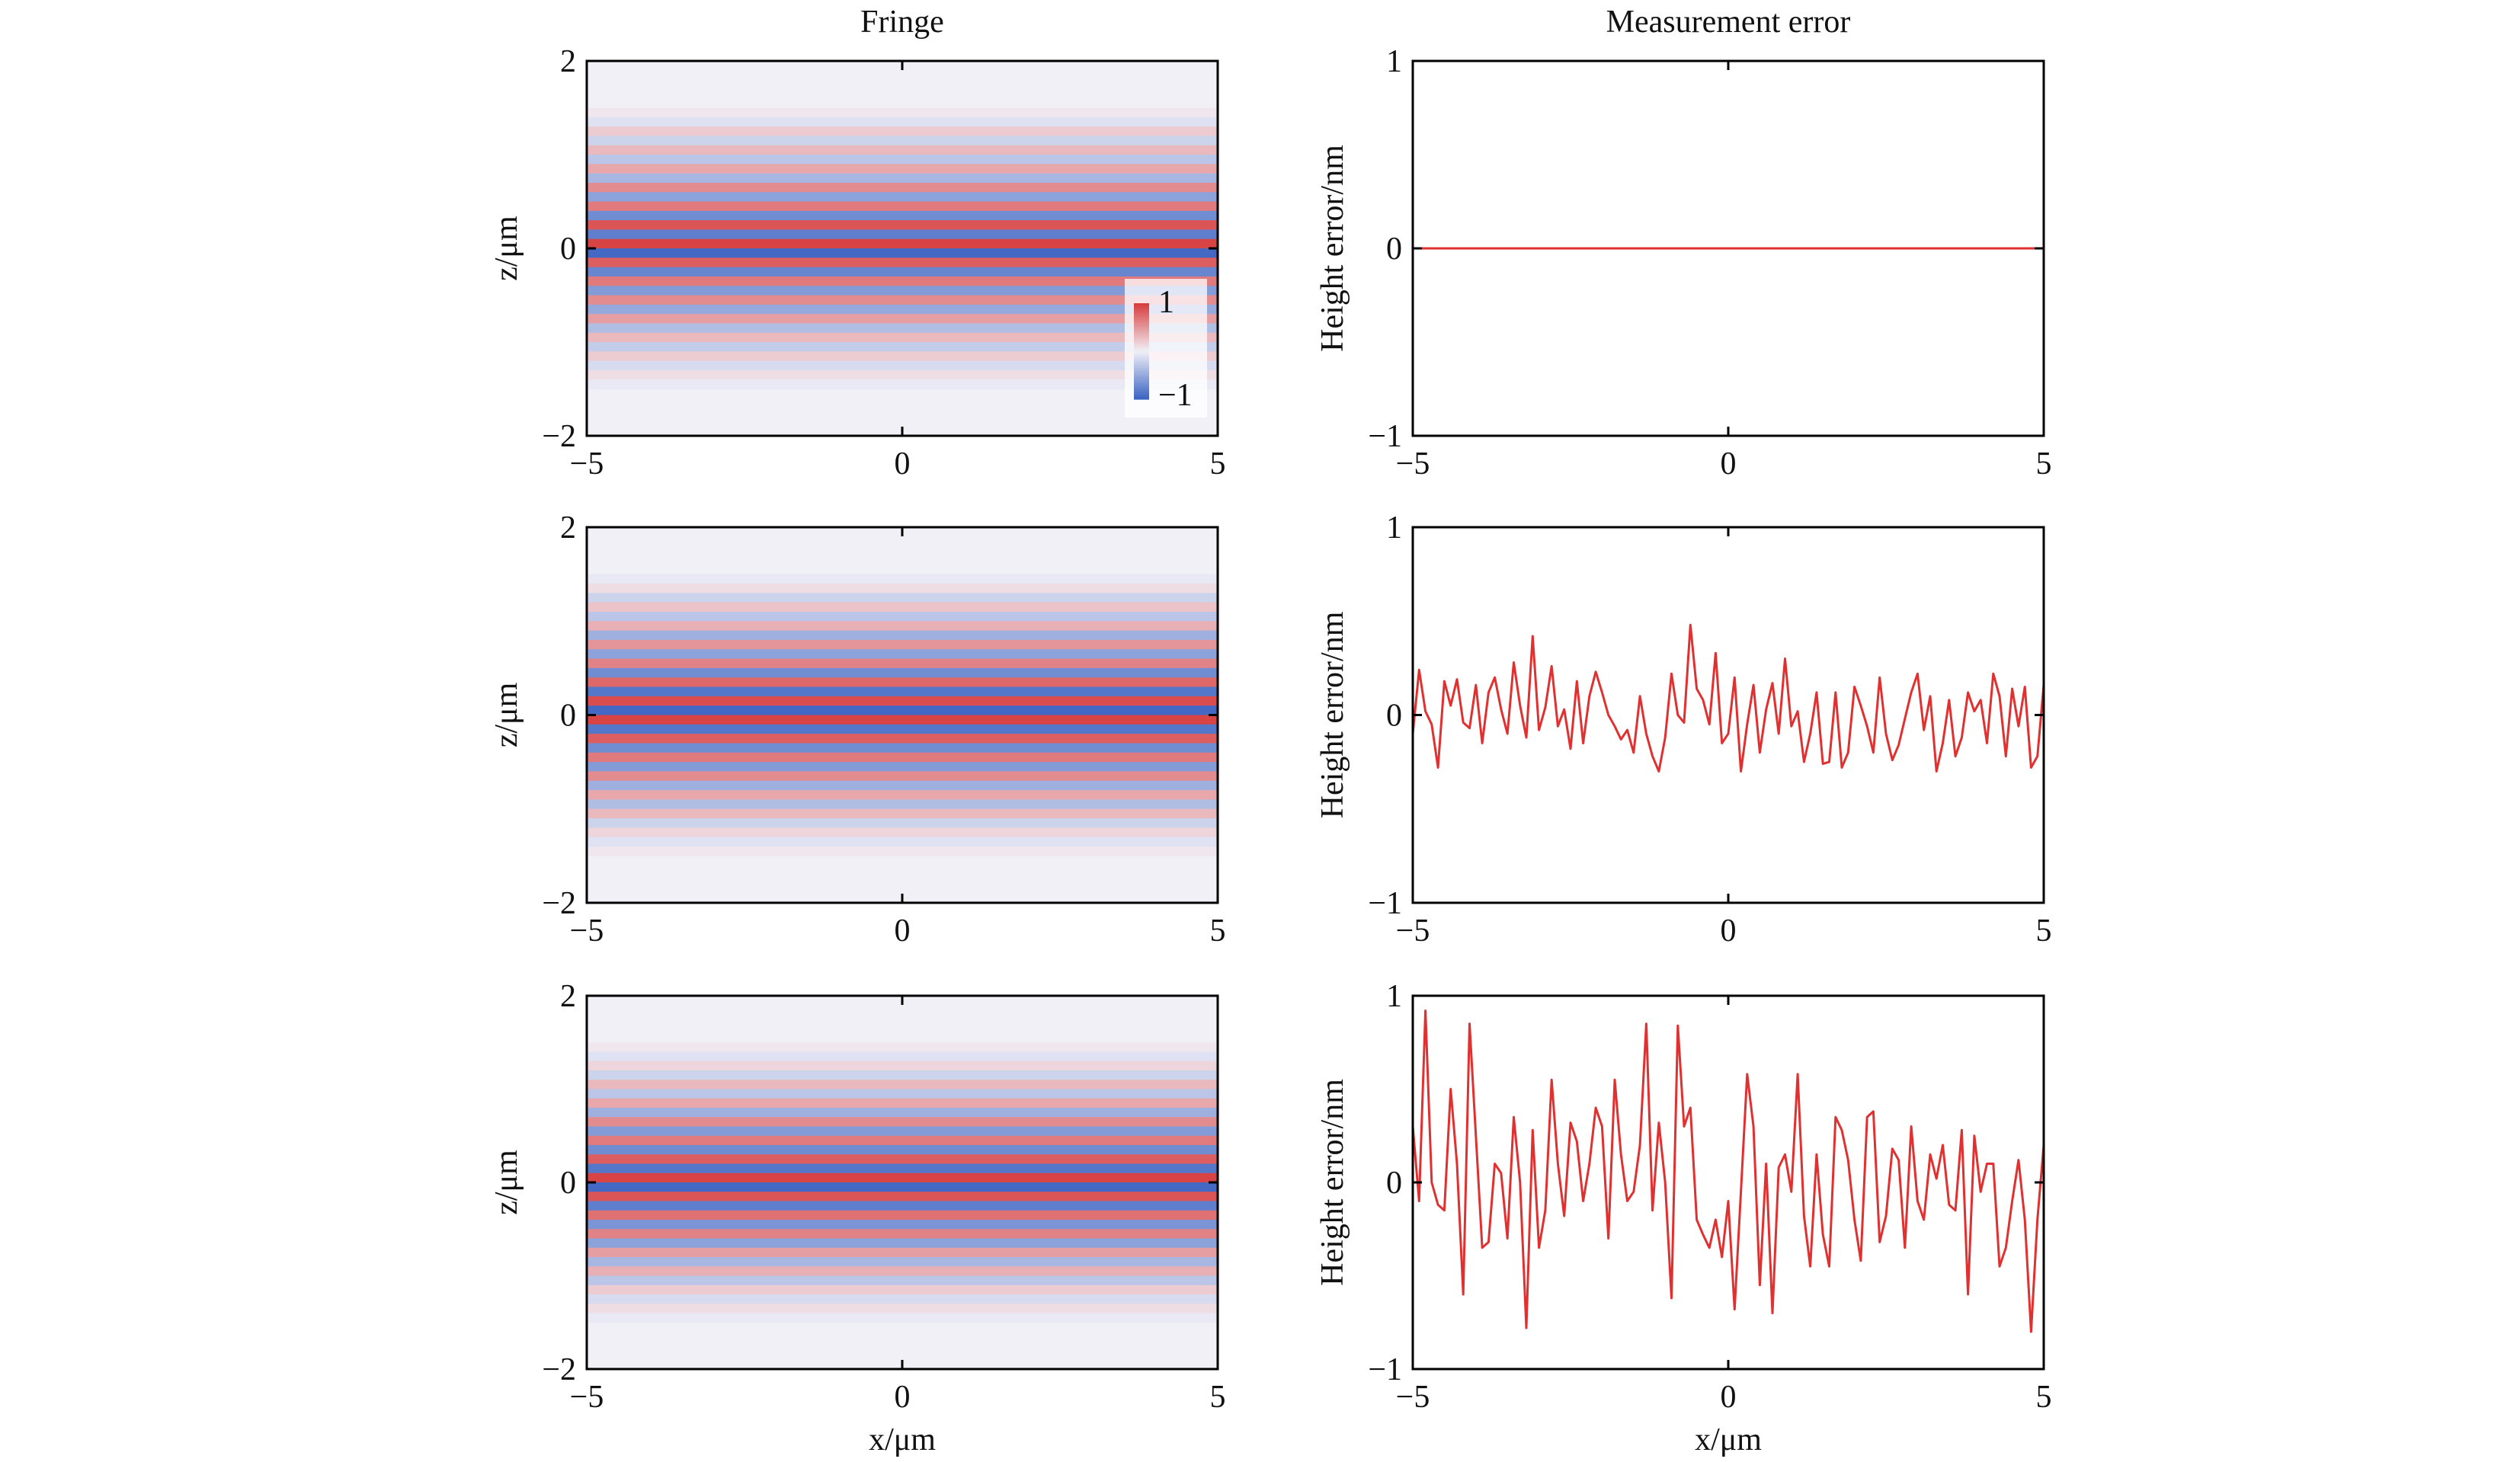 This screenshot has height=1462, width=2520. I want to click on x-axis-label: x/μm, so click(1728, 1439).